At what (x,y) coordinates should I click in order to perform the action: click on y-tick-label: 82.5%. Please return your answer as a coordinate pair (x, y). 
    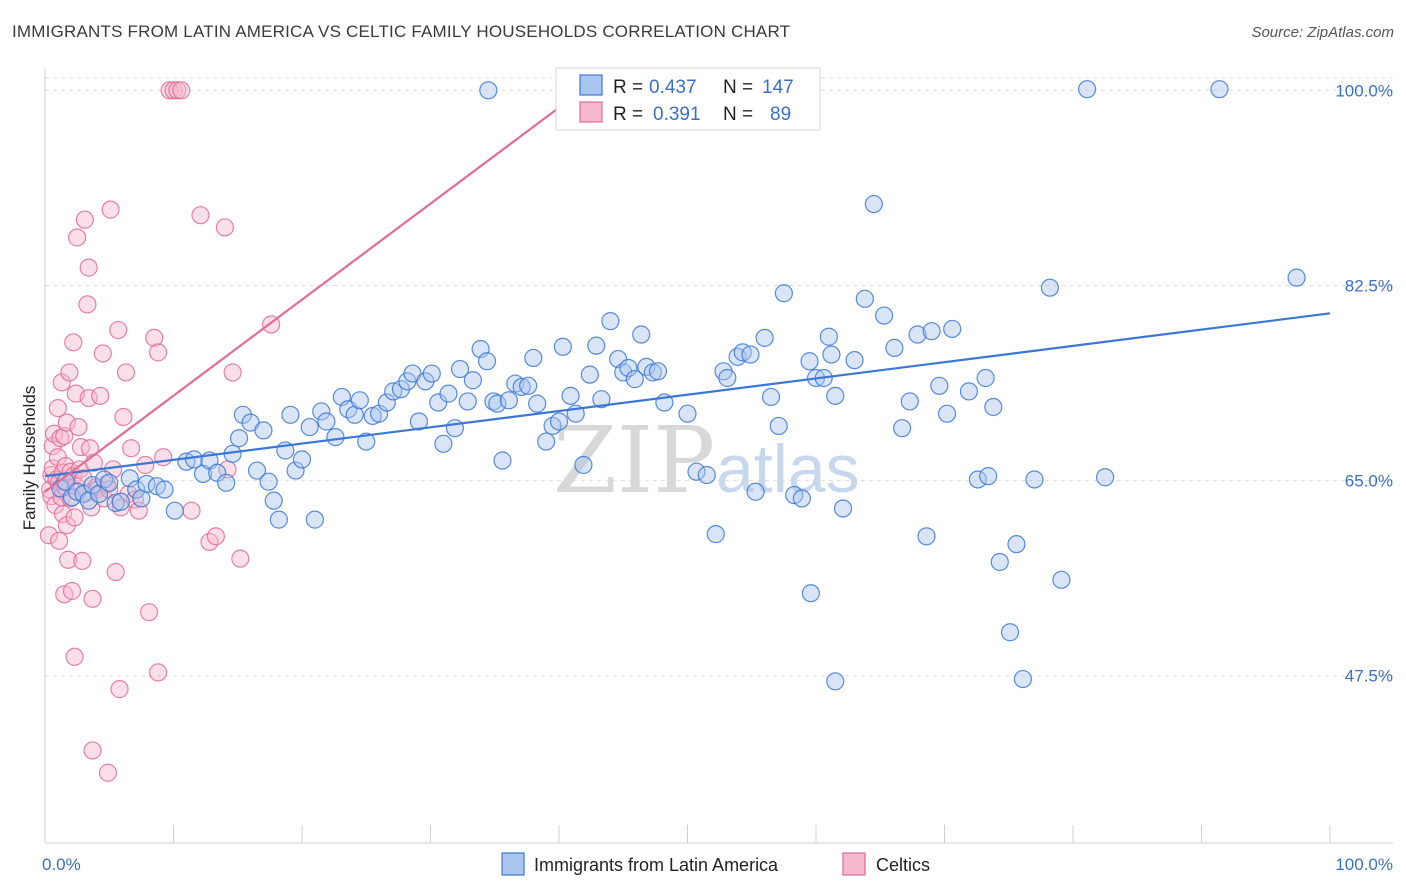
    Looking at the image, I should click on (1369, 285).